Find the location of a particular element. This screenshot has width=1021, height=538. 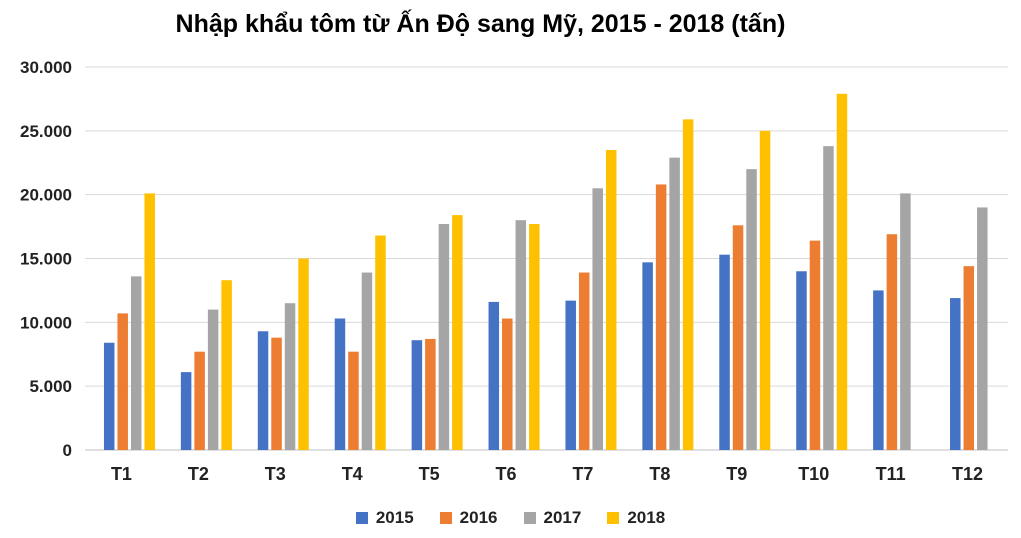

y-tick-label: 25.000 is located at coordinates (46, 131).